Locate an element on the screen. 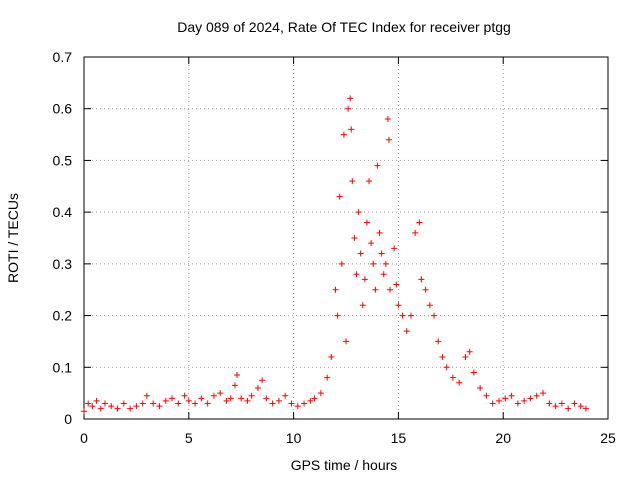 The height and width of the screenshot is (480, 640). x-tick-label: 0 is located at coordinates (84, 438).